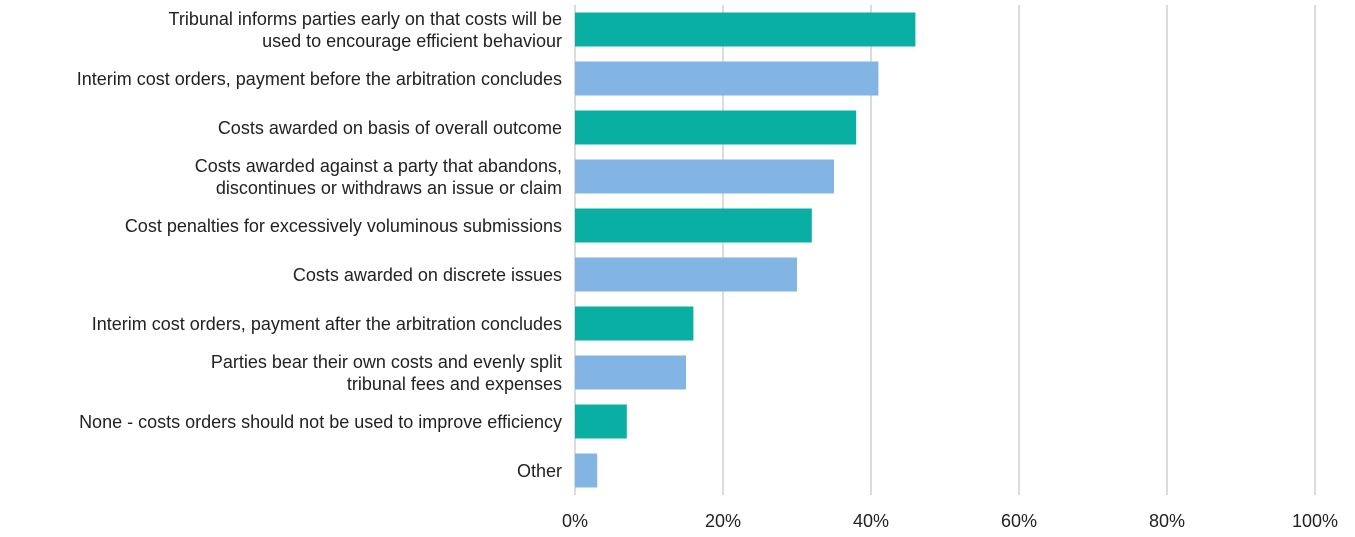  Describe the element at coordinates (871, 521) in the screenshot. I see `x-tick-label: 40%` at that location.